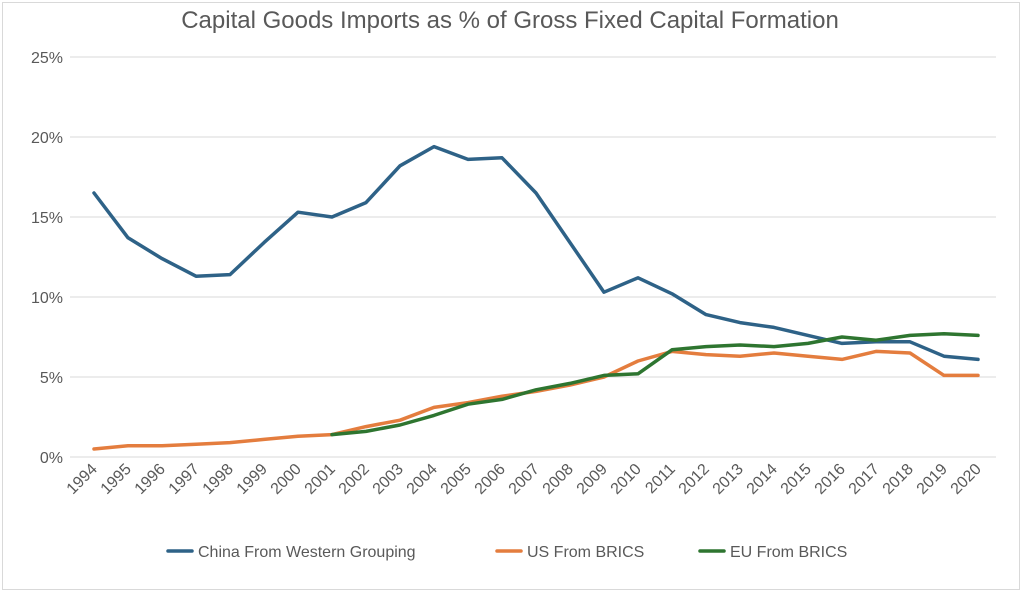  I want to click on x-tick-label: 2003, so click(388, 479).